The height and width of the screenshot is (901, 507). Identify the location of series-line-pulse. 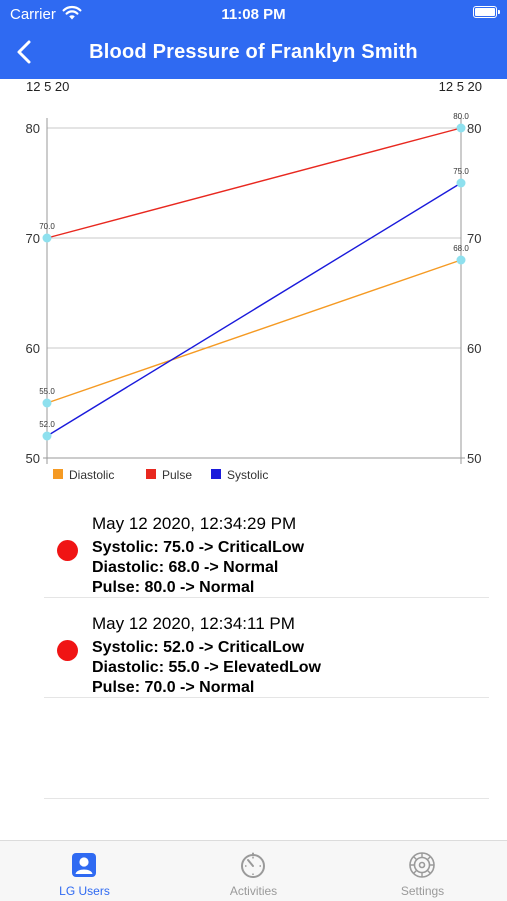
(254, 183).